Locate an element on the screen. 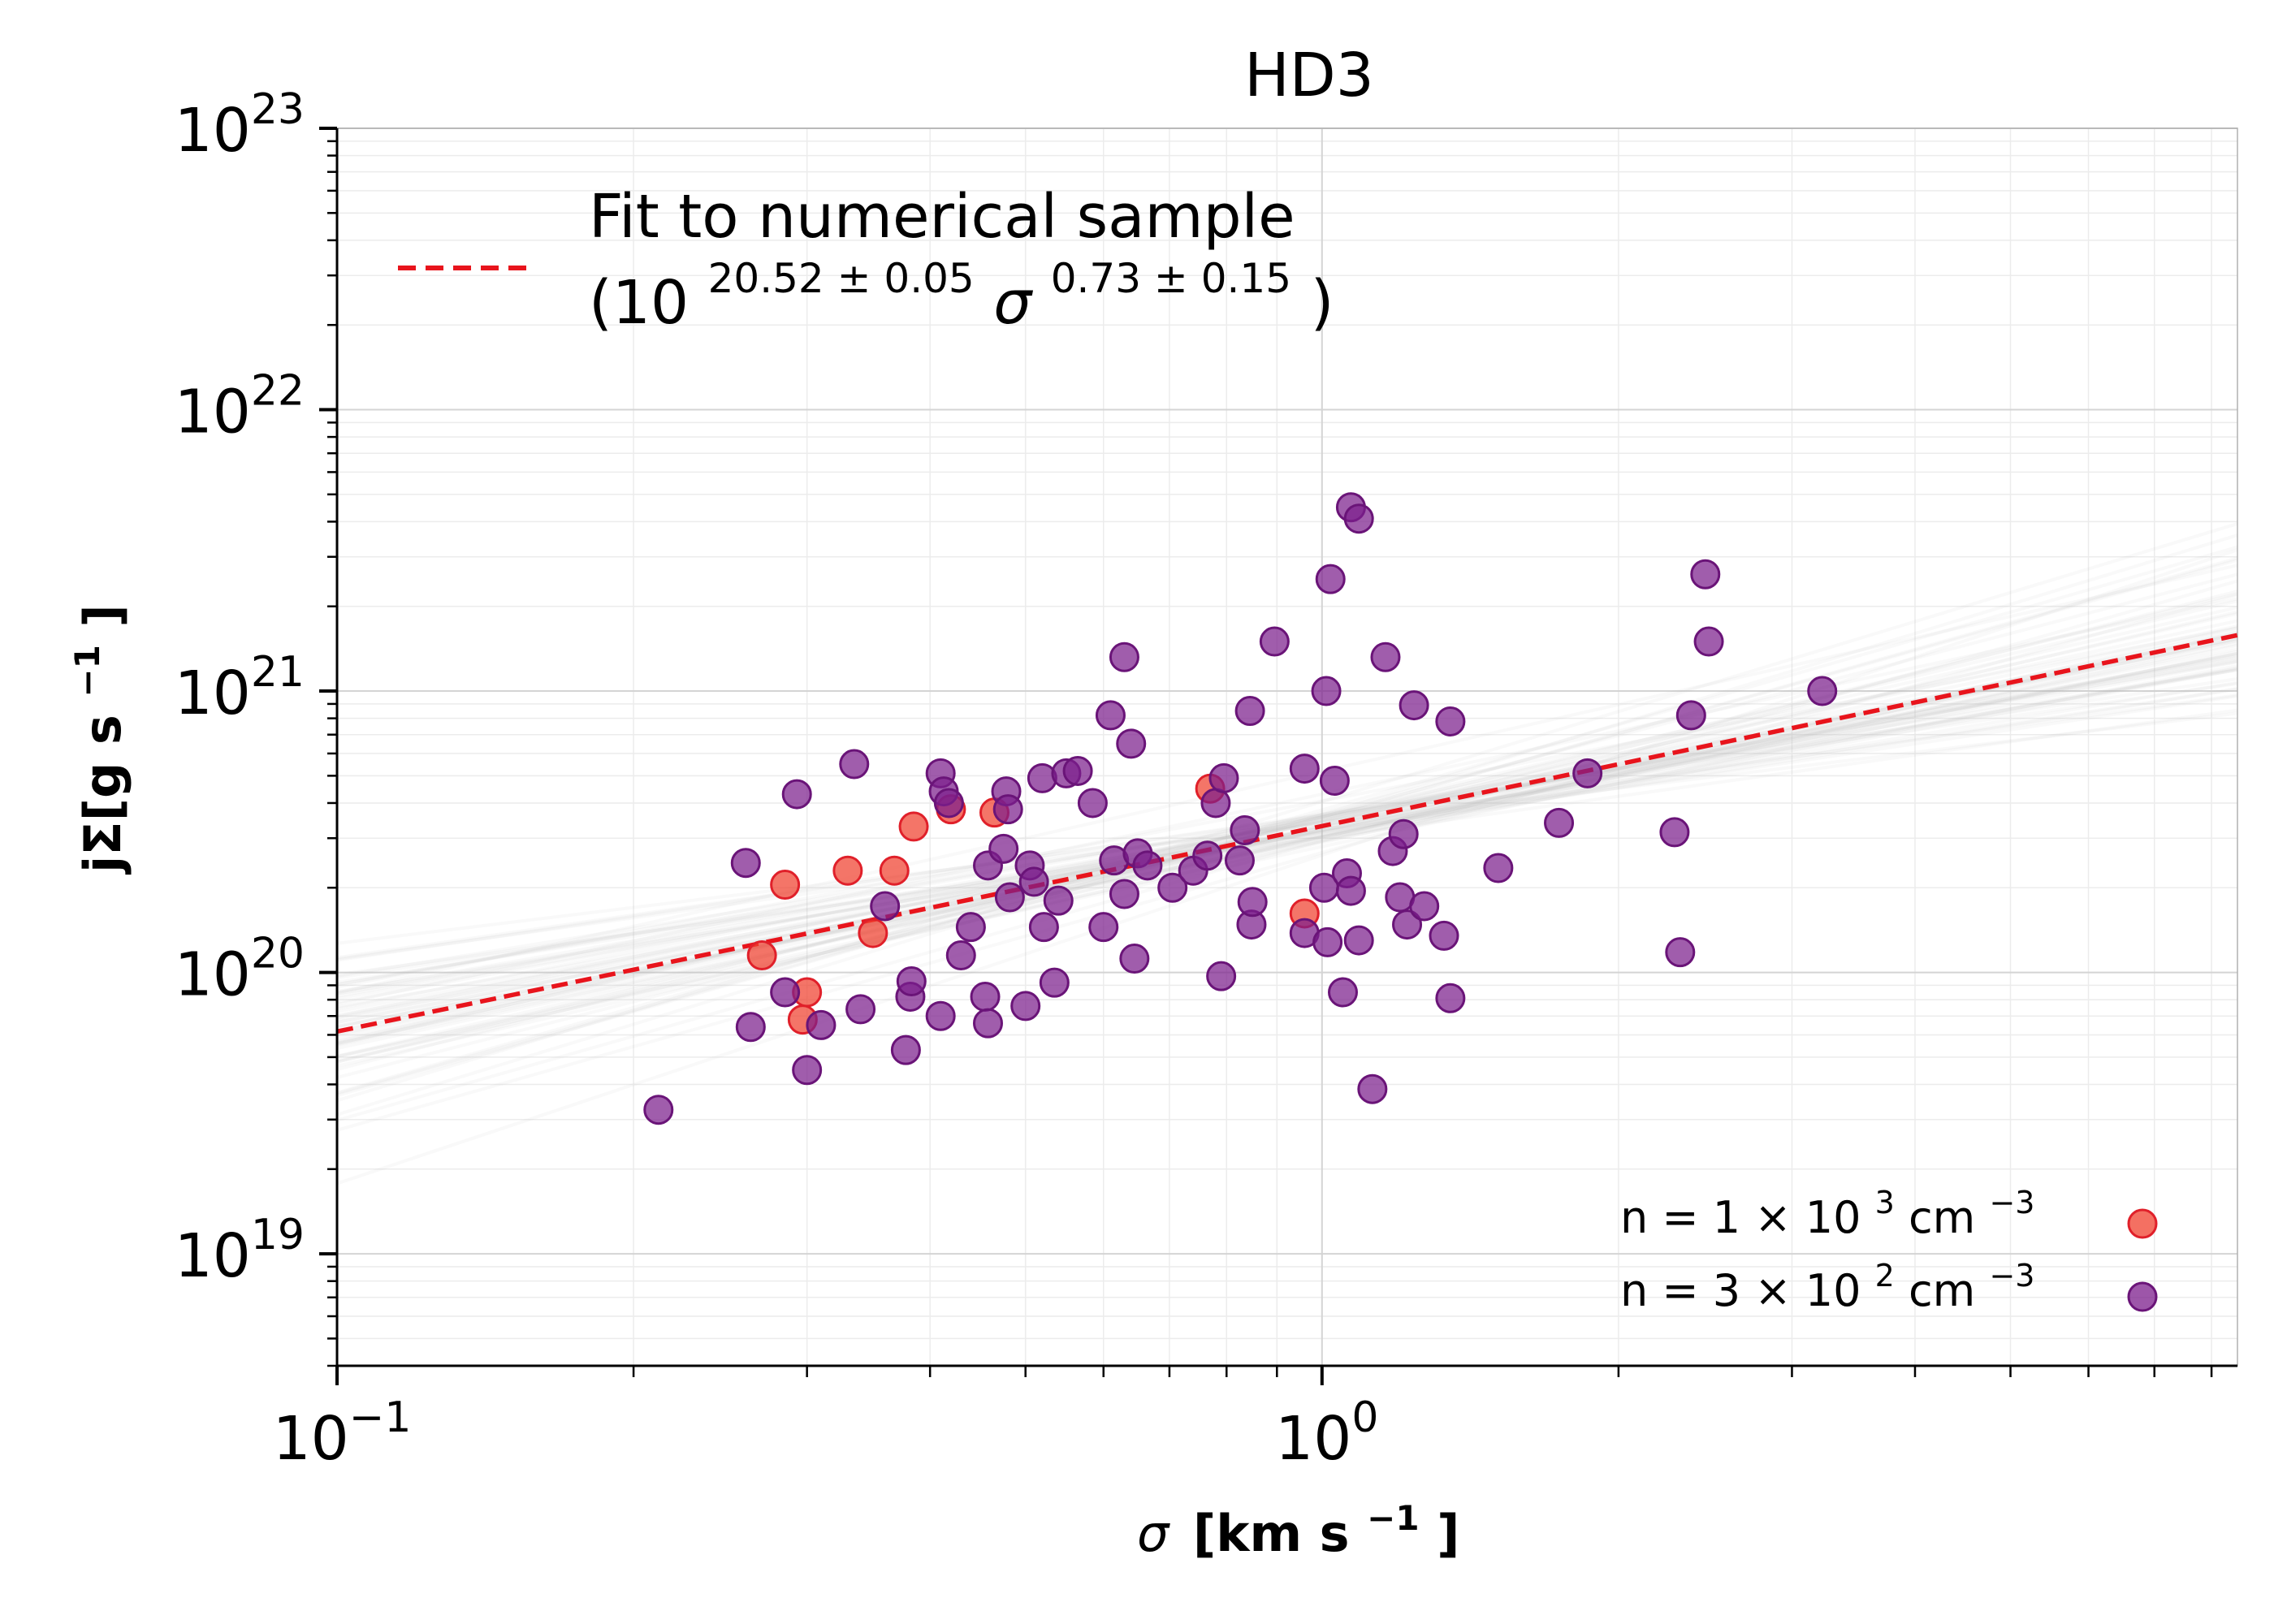 The width and height of the screenshot is (2274, 1624). fit-legend-sigma: σ is located at coordinates (1013, 303).